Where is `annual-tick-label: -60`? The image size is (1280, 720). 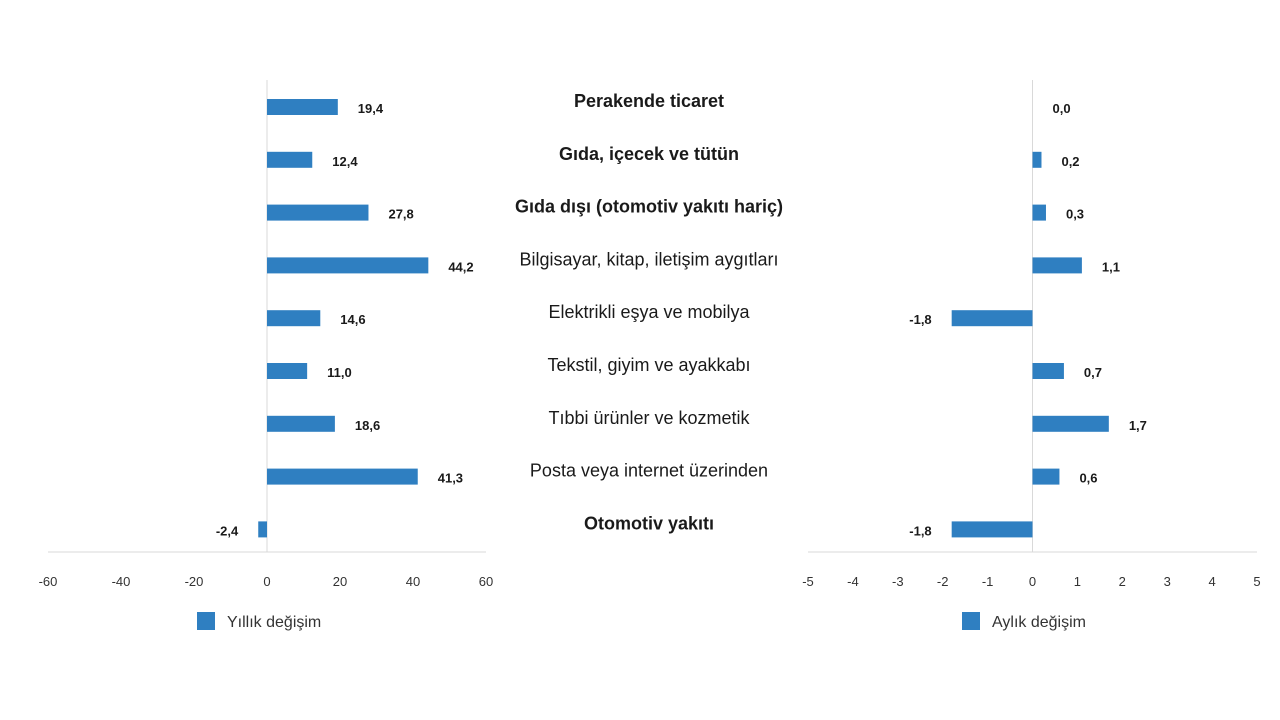 annual-tick-label: -60 is located at coordinates (48, 581).